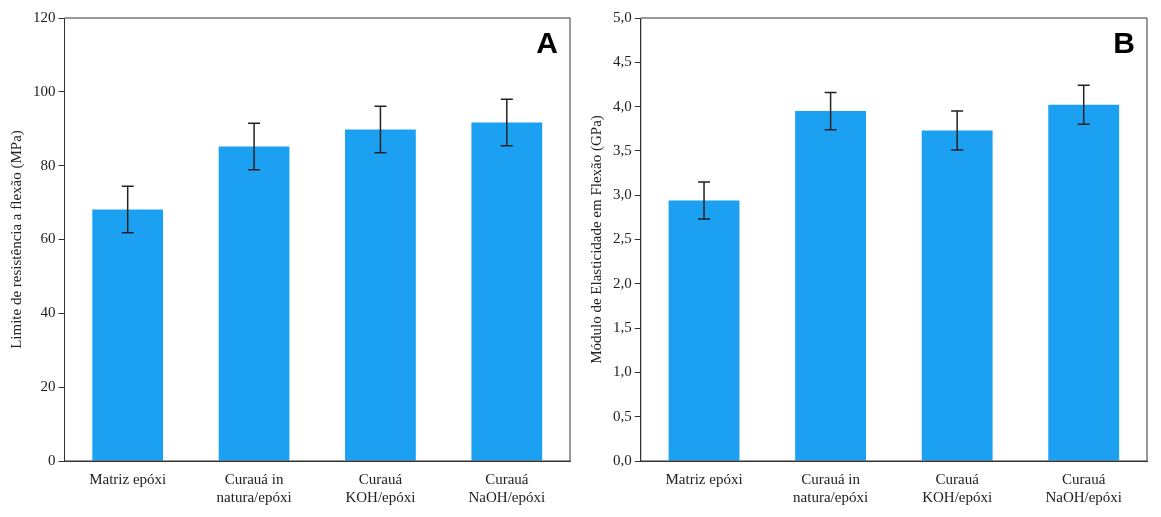 This screenshot has height=517, width=1161. Describe the element at coordinates (622, 61) in the screenshot. I see `y-tick-label: 4,5` at that location.